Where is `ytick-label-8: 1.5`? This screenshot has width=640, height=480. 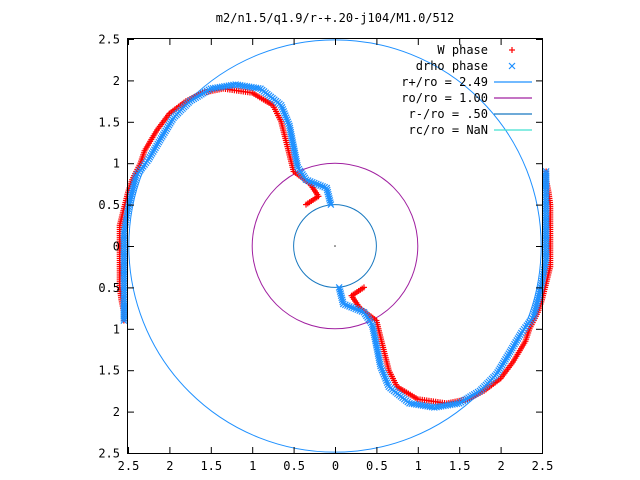
ytick-label-8: 1.5 is located at coordinates (109, 122).